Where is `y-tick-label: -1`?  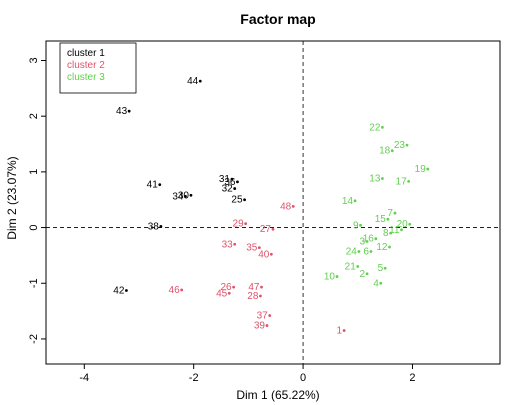
y-tick-label: -1 is located at coordinates (34, 283).